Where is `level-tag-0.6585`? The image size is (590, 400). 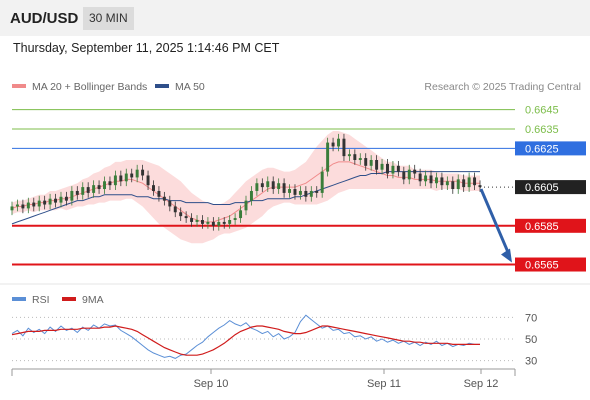 level-tag-0.6585 is located at coordinates (550, 225).